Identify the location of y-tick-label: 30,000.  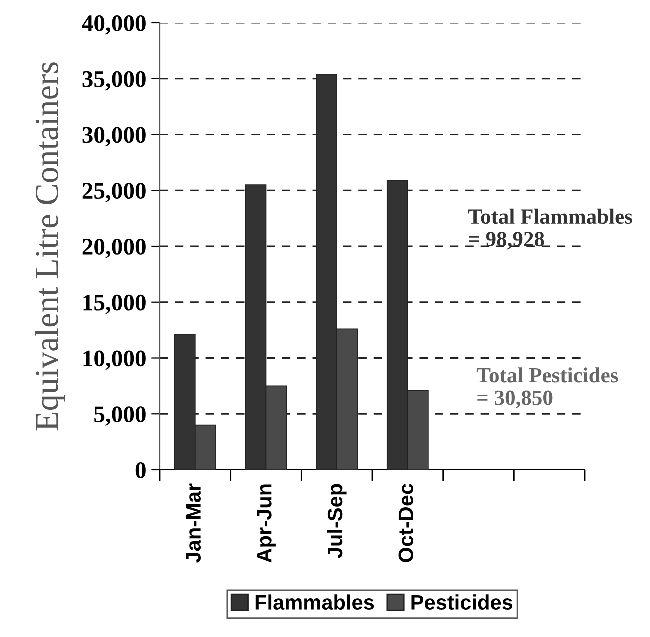
(114, 137).